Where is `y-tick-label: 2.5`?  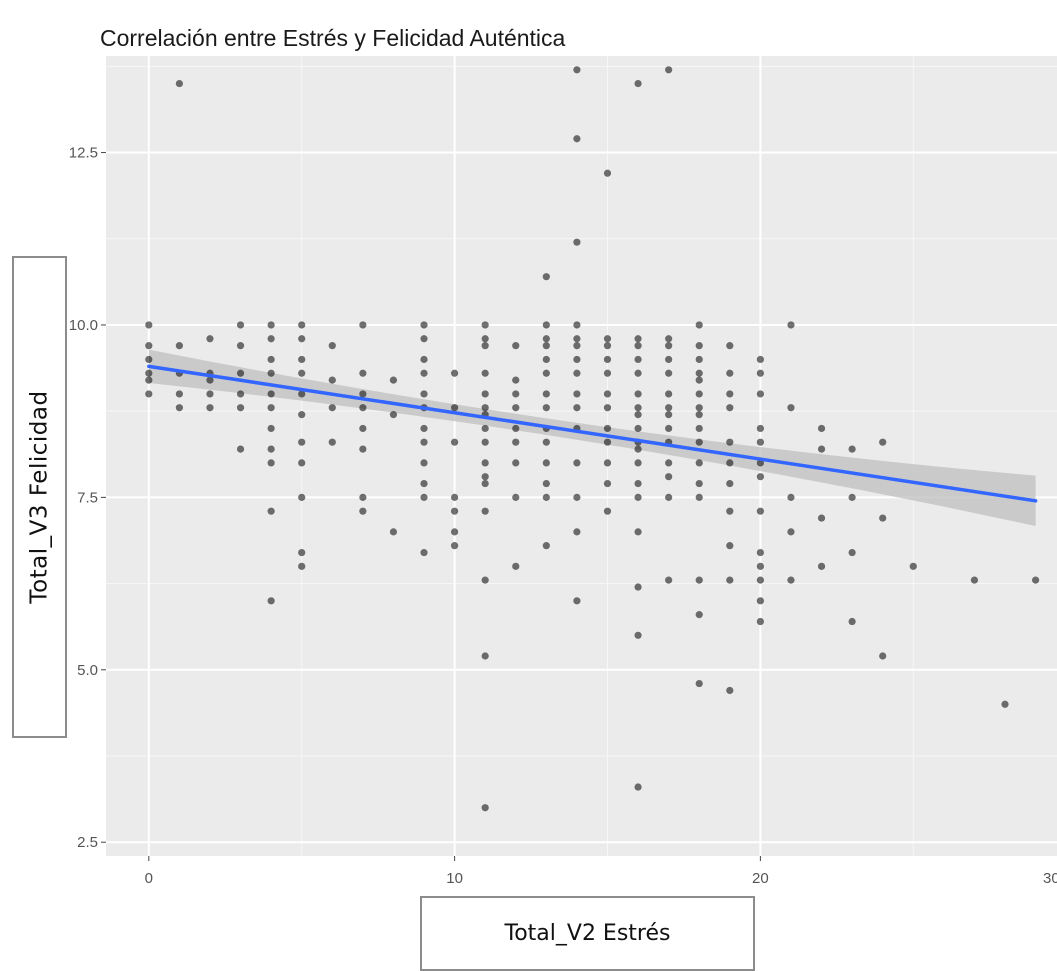 y-tick-label: 2.5 is located at coordinates (87, 842).